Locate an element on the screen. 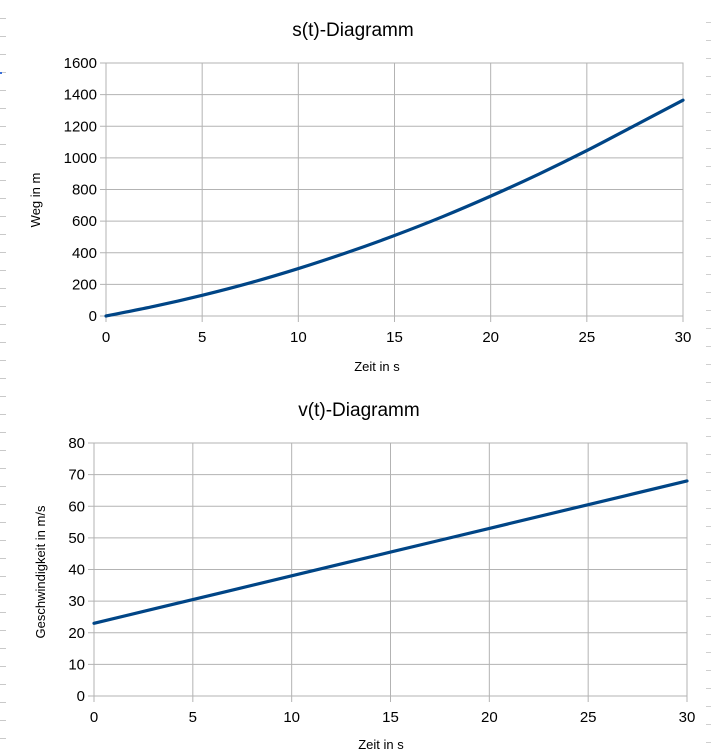 This screenshot has width=711, height=753. y-tick-label: 800 is located at coordinates (84, 190).